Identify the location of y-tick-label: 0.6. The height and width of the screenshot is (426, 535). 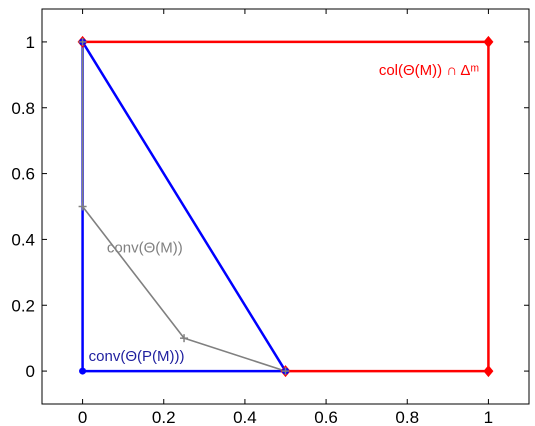
(23, 174).